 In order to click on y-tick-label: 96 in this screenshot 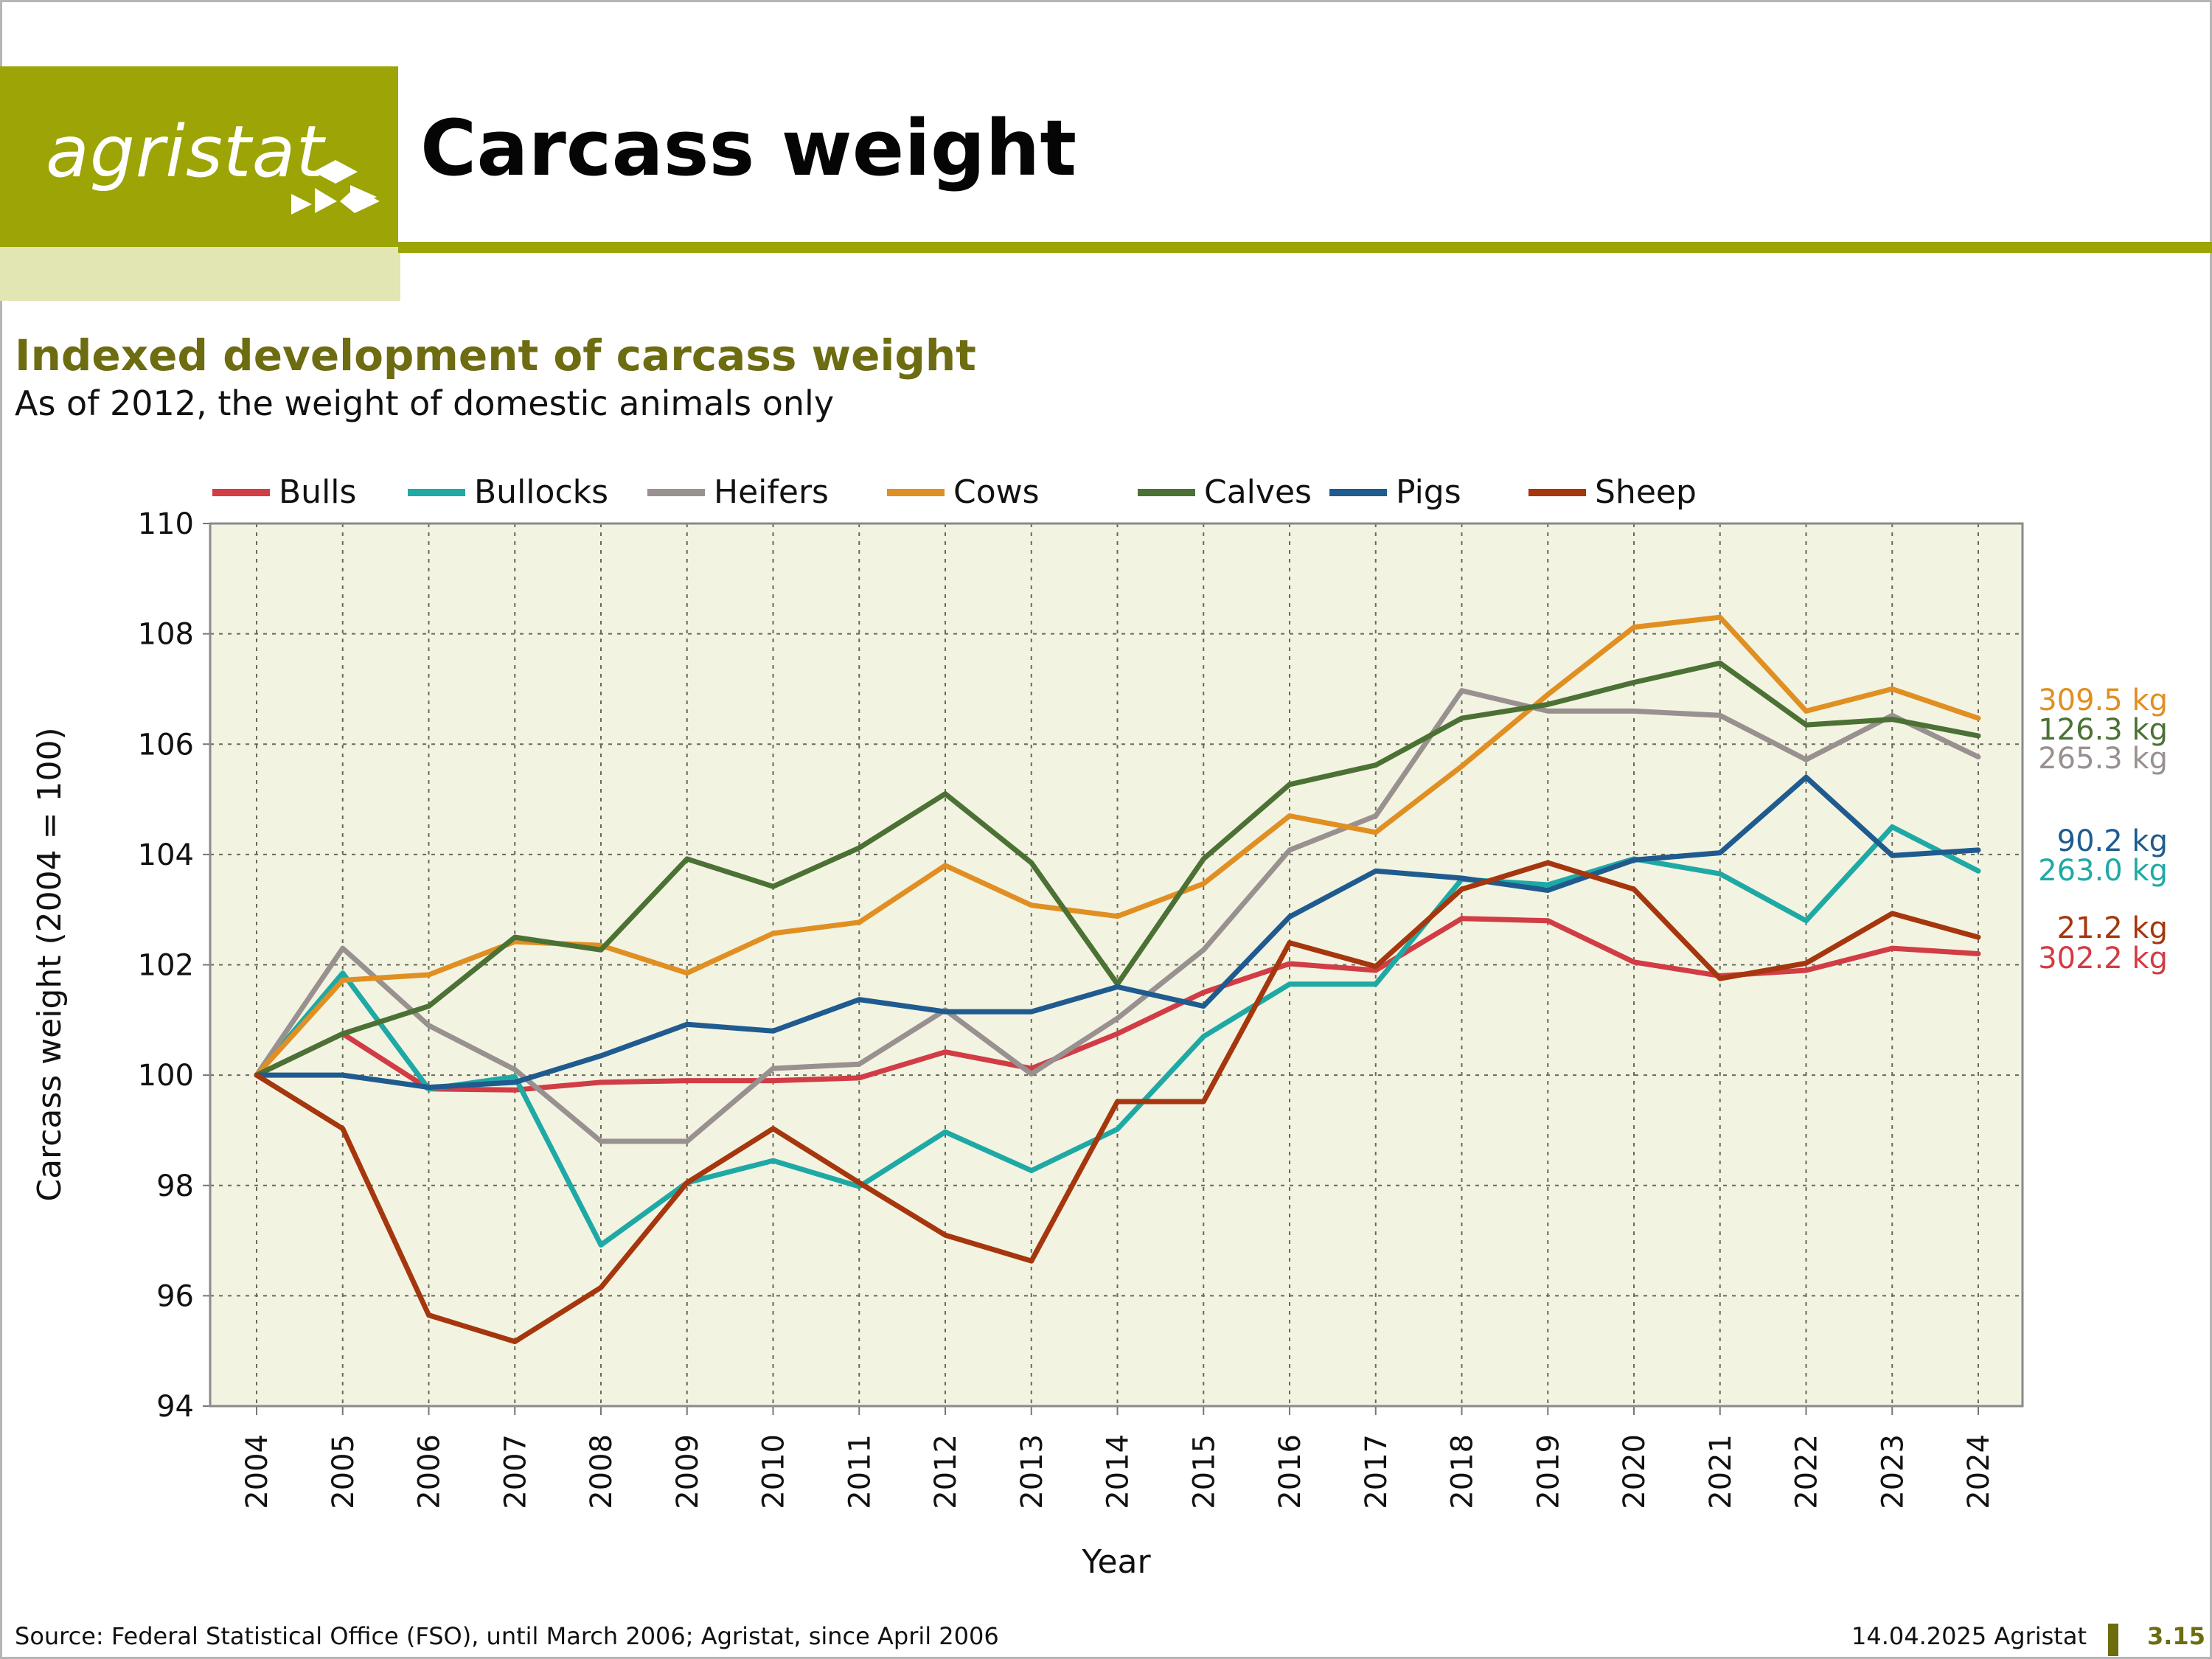, I will do `click(175, 1296)`.